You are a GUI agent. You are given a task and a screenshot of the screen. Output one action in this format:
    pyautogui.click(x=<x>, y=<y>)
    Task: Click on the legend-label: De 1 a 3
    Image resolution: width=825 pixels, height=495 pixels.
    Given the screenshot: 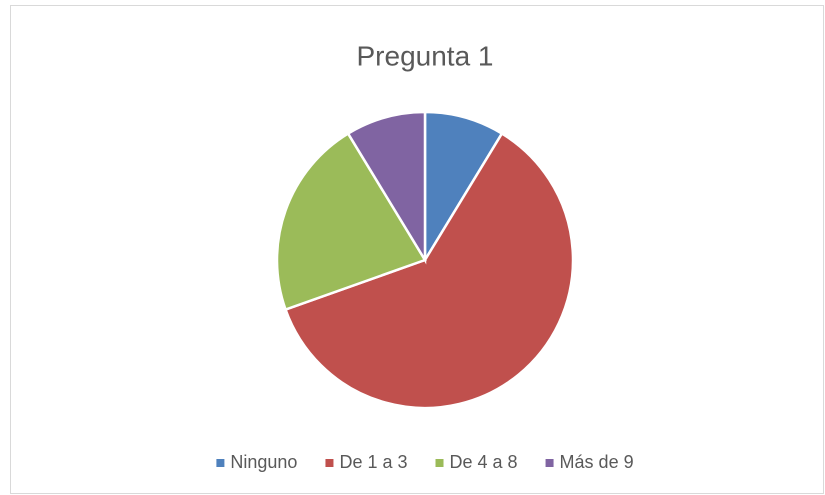 What is the action you would take?
    pyautogui.click(x=373, y=462)
    